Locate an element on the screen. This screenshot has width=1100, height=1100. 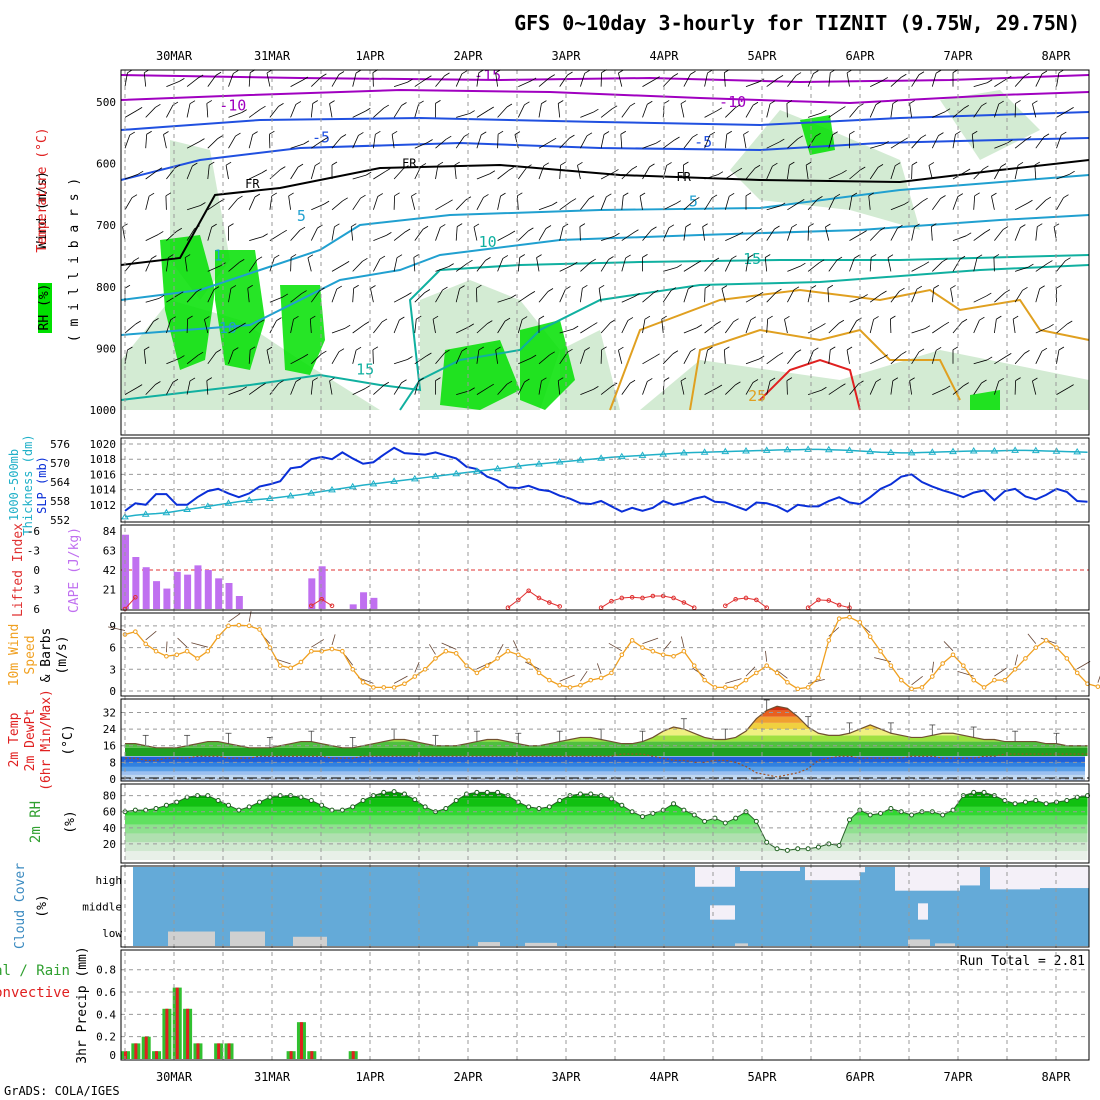
panel-frame is located at coordinates (605, 823).